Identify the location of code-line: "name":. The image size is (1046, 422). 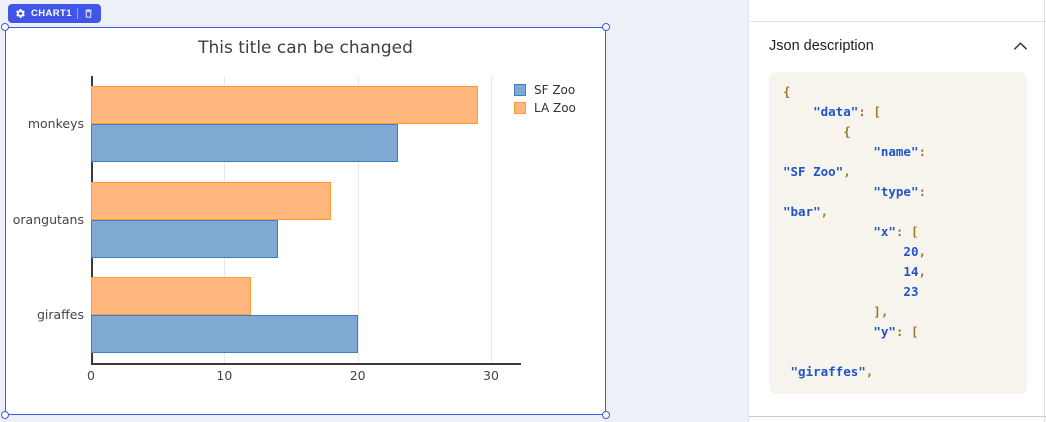
(899, 151).